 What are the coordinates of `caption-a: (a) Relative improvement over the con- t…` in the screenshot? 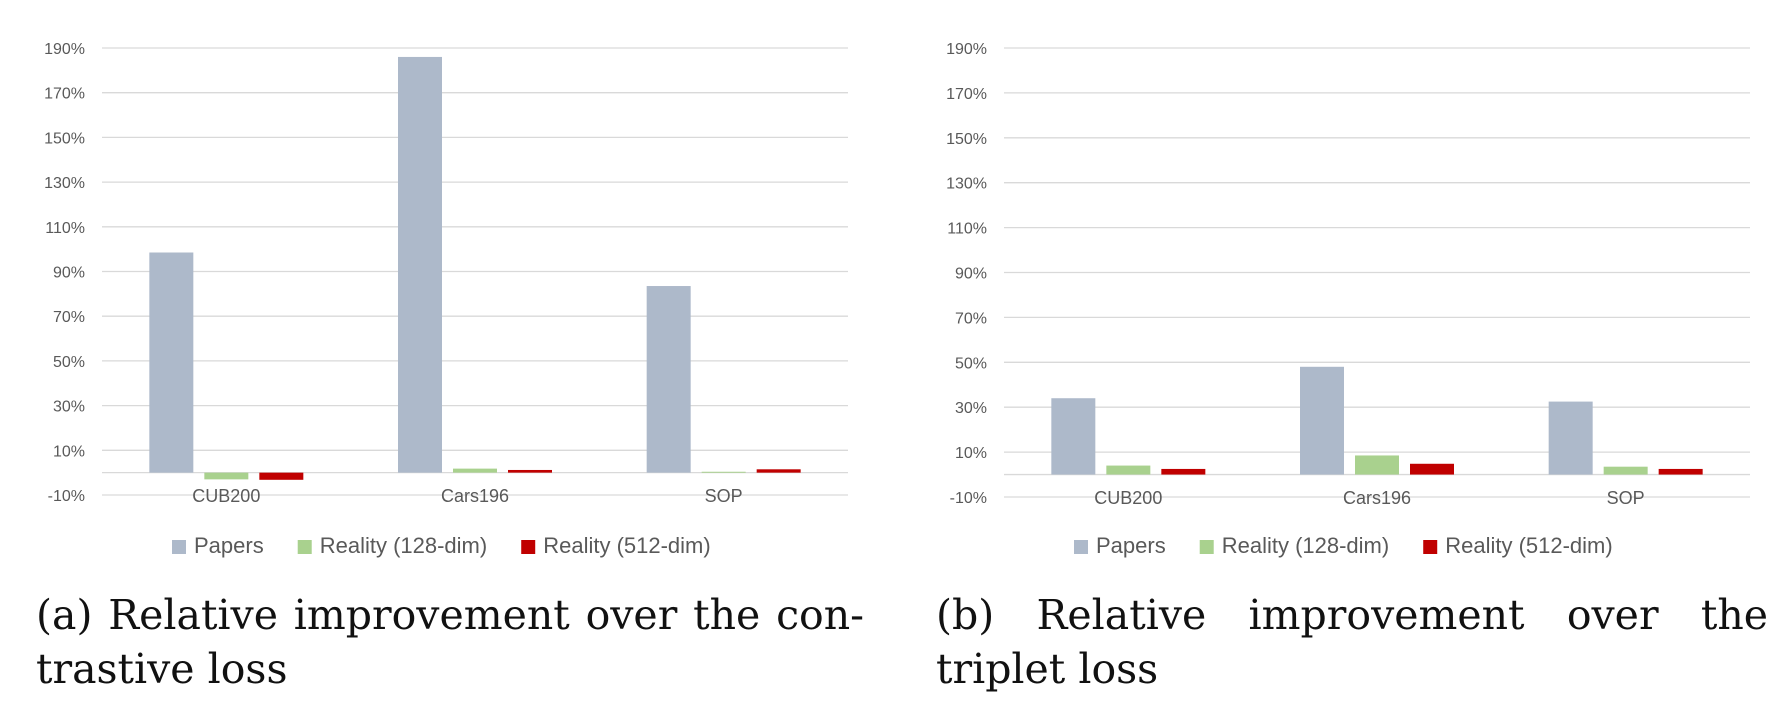 It's located at (450, 642).